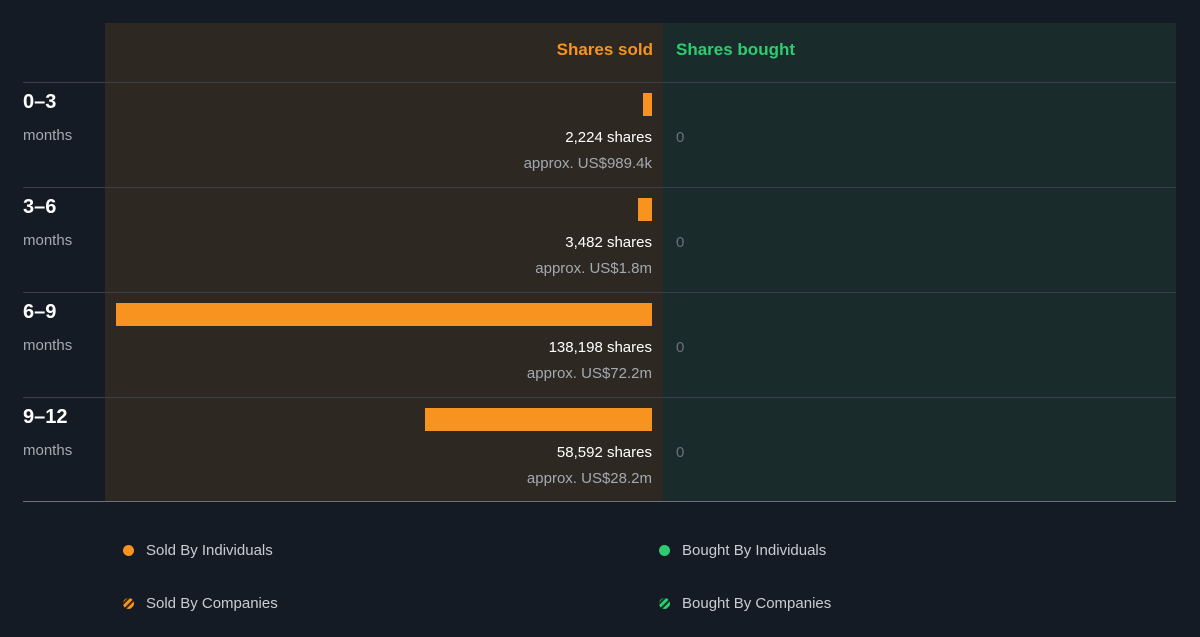  Describe the element at coordinates (589, 478) in the screenshot. I see `sold-value-label: approx. US$28.2m` at that location.